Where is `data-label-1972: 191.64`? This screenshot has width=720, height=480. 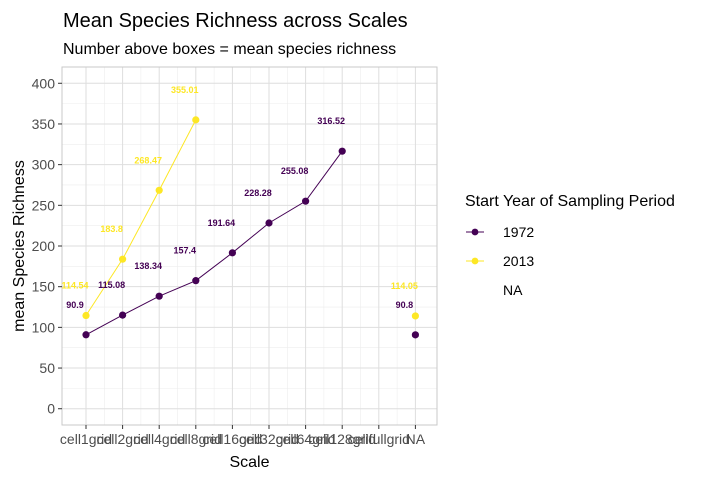 data-label-1972: 191.64 is located at coordinates (222, 223).